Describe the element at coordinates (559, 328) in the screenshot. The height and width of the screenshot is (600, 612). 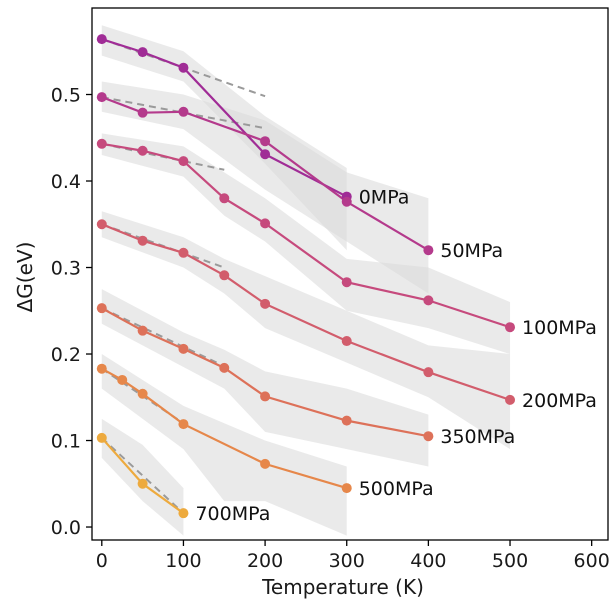
I see `series-label-100MPa: 100MPa` at that location.